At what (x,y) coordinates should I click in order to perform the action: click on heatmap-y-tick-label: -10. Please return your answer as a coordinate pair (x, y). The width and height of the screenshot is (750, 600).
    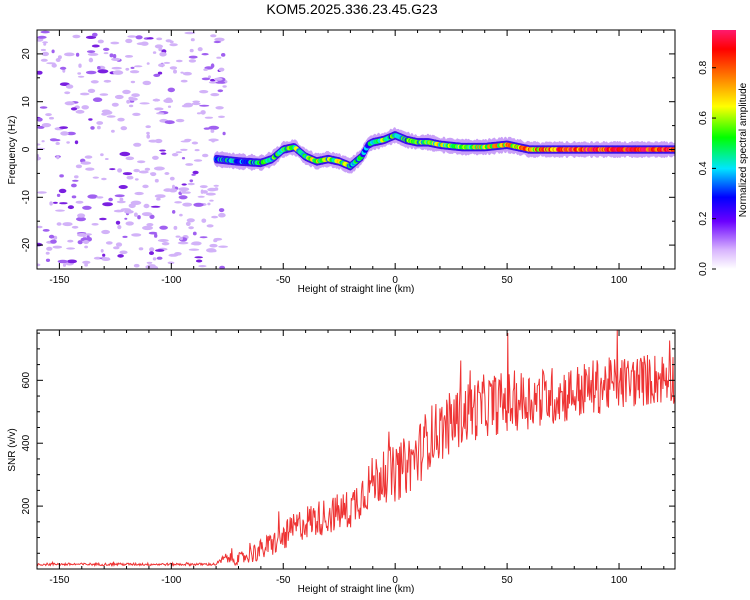
    Looking at the image, I should click on (26, 197).